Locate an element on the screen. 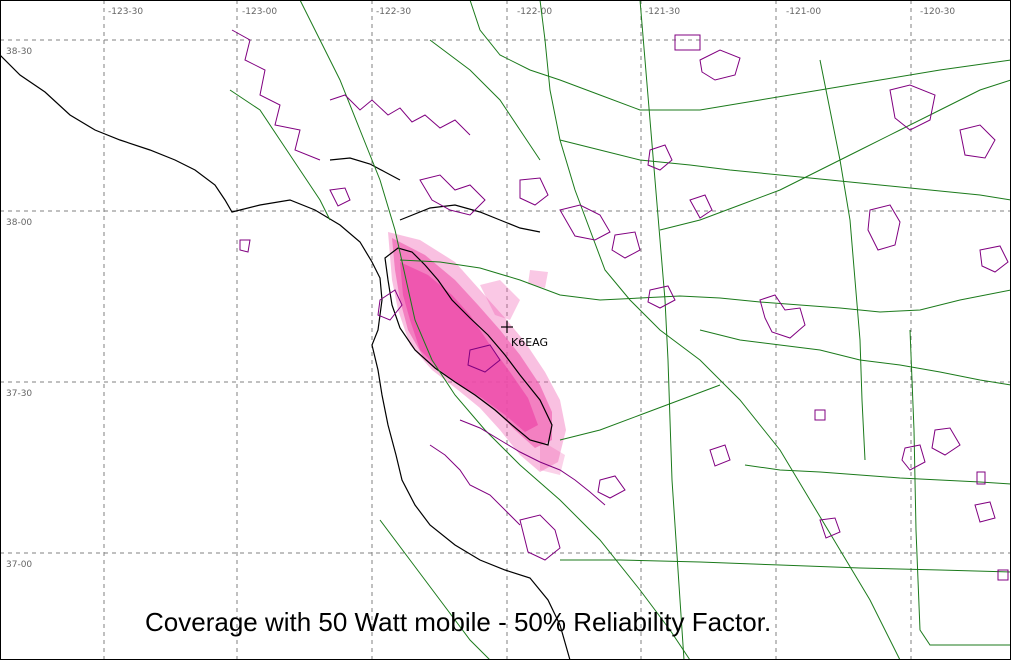 The width and height of the screenshot is (1011, 660). coverage-area is located at coordinates (477, 353).